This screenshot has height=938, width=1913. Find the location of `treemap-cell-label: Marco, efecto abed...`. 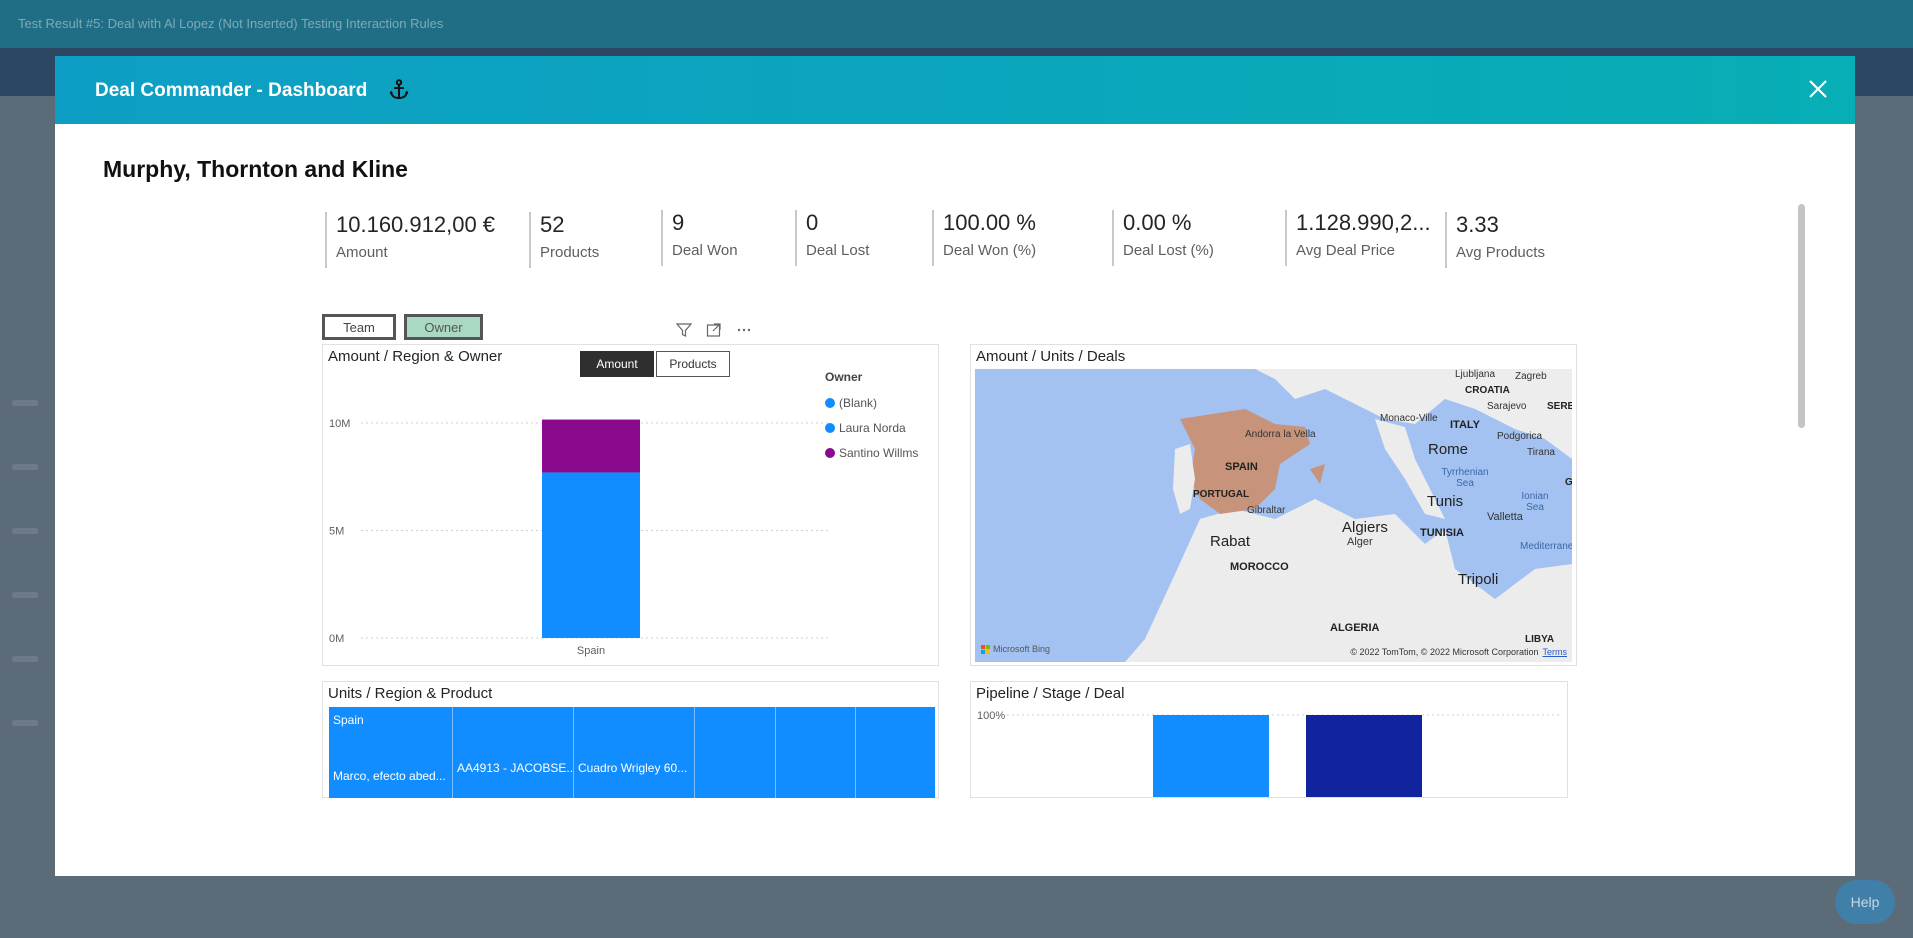

treemap-cell-label: Marco, efecto abed... is located at coordinates (389, 776).